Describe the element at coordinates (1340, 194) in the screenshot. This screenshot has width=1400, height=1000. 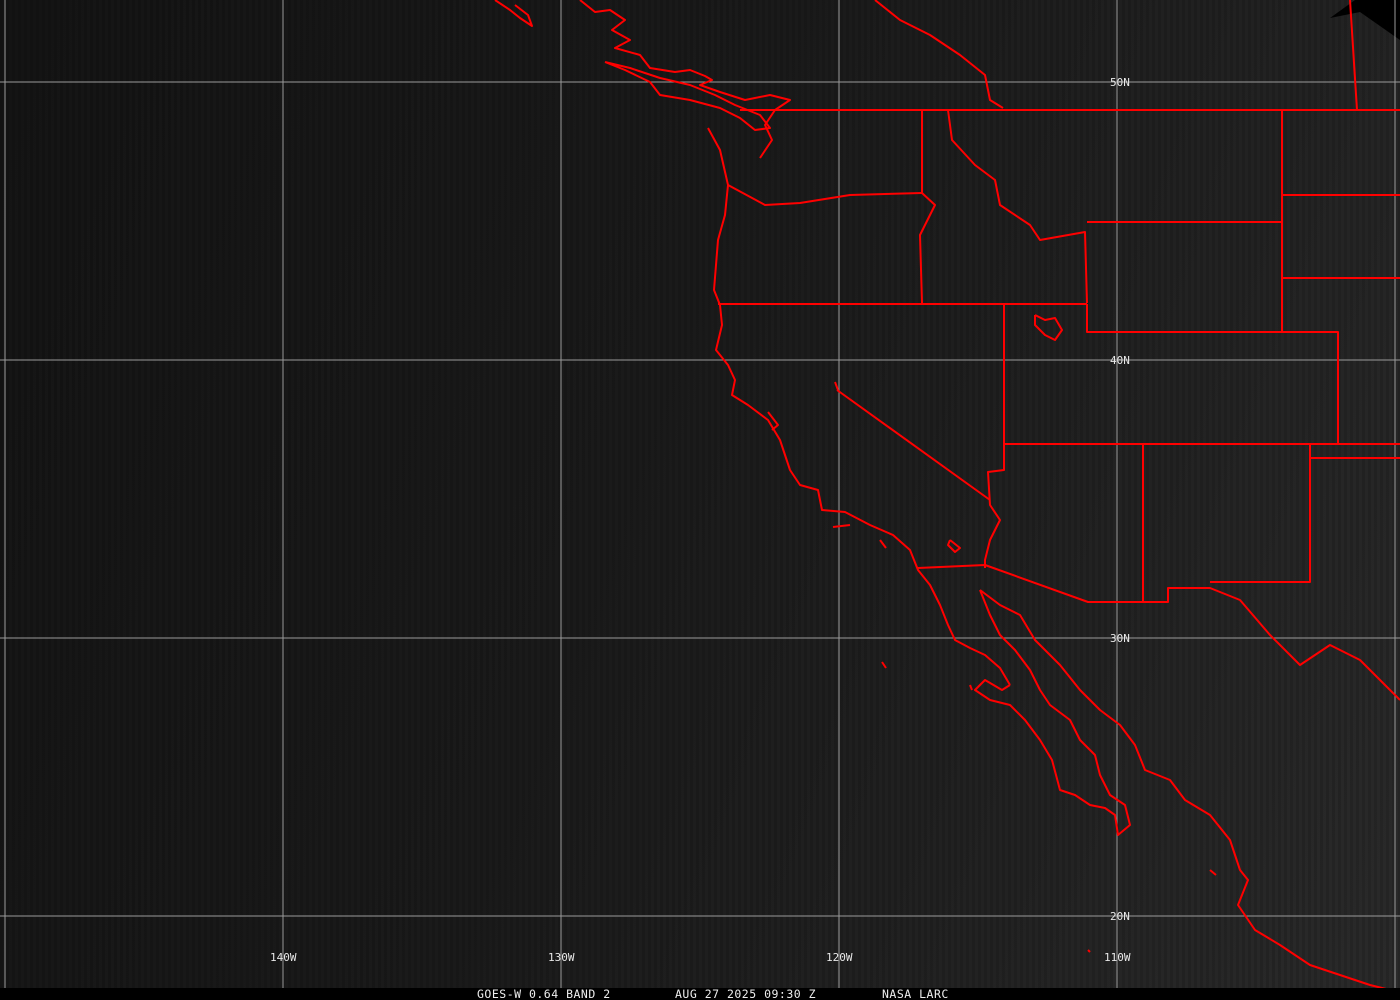
I see `mt-dakota-border` at that location.